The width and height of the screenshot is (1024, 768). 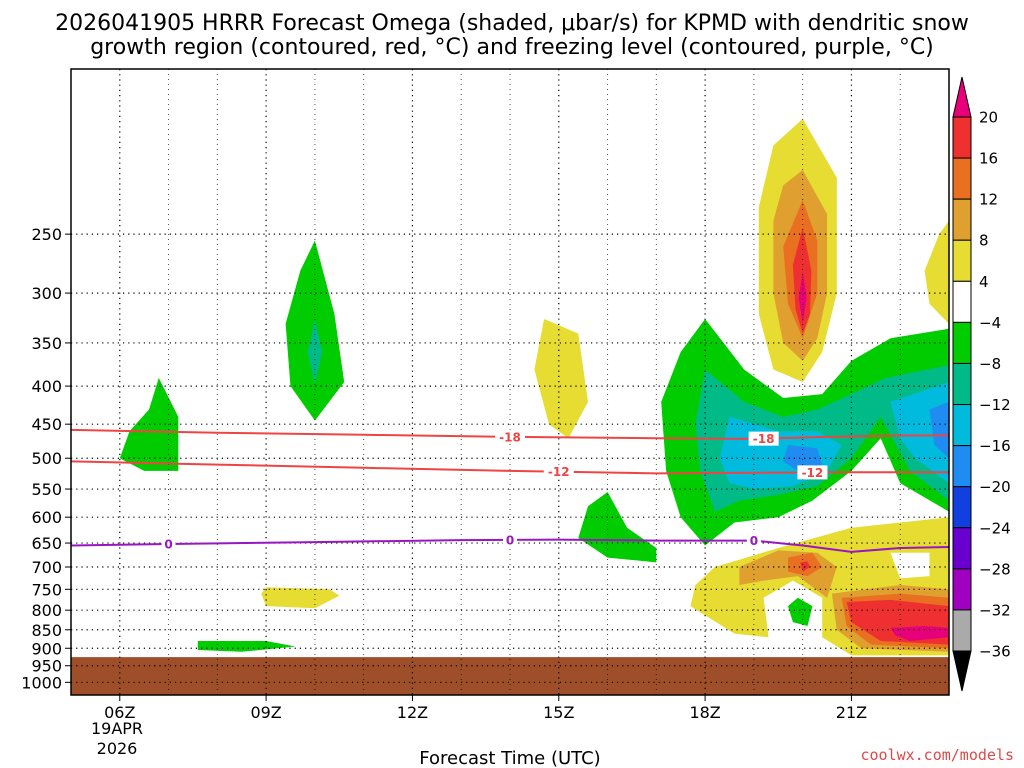 What do you see at coordinates (119, 712) in the screenshot?
I see `x-tick-06Z: 06Z` at bounding box center [119, 712].